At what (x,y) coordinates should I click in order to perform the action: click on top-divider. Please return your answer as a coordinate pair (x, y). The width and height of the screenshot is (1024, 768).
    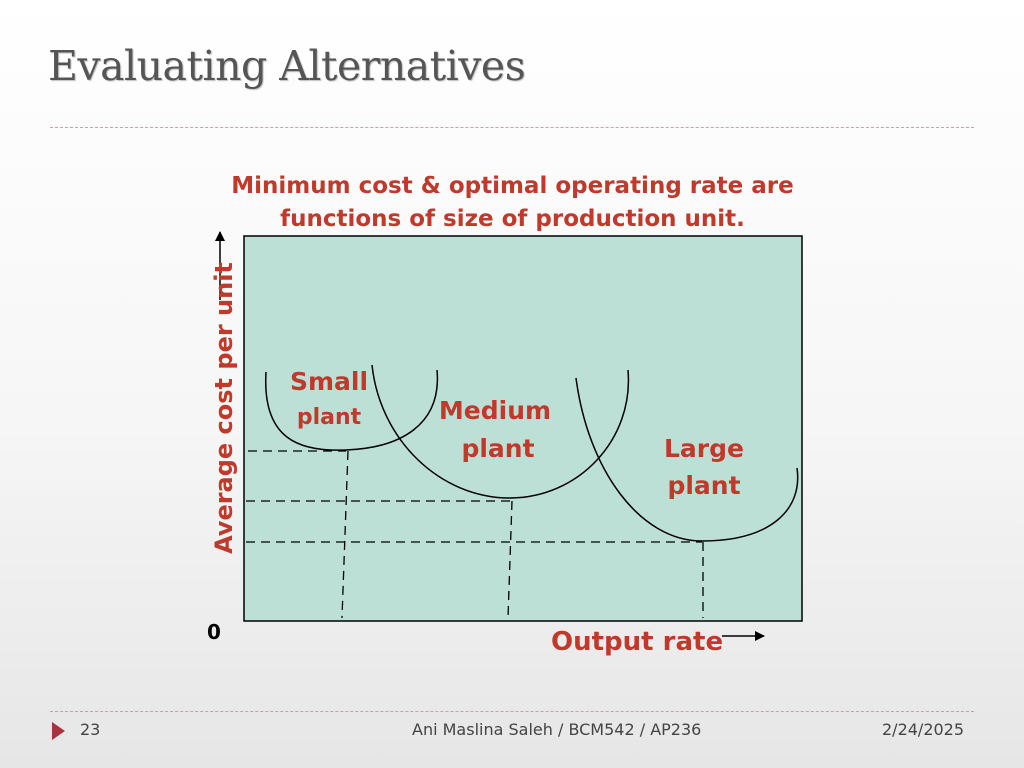
    Looking at the image, I should click on (512, 127).